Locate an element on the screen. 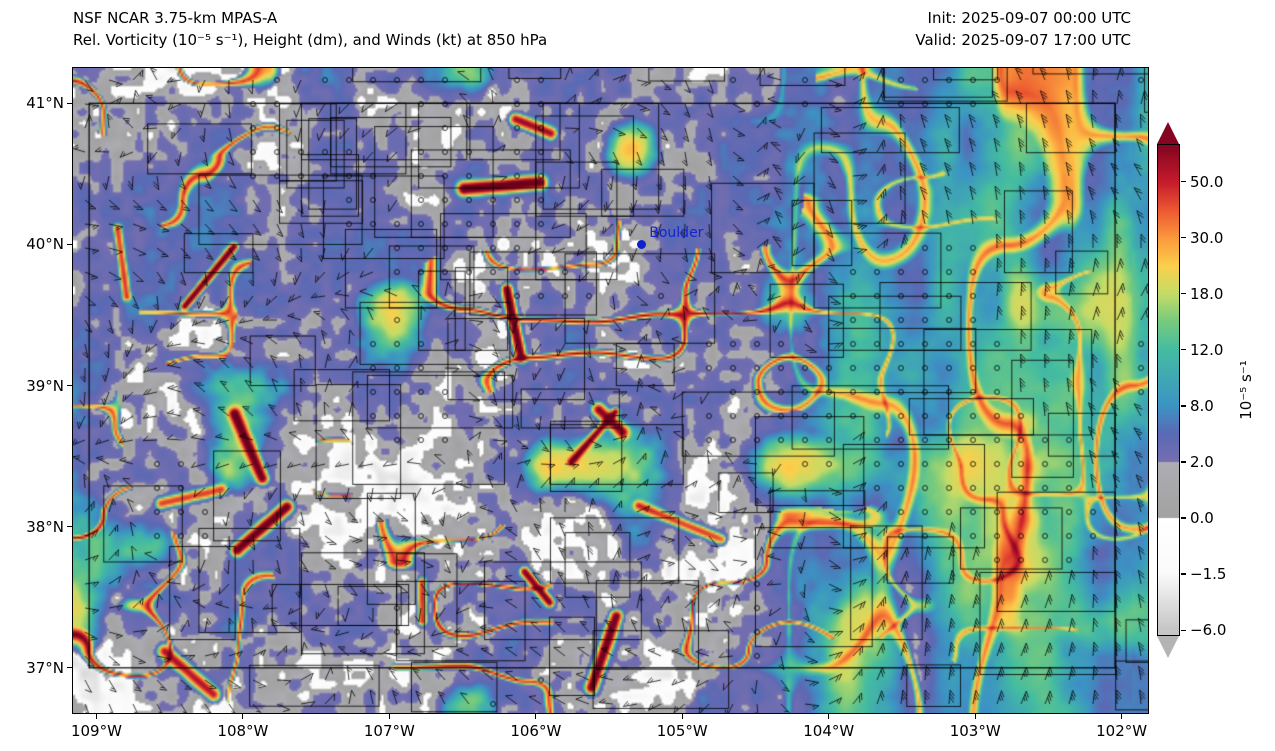  x-axis-tick-label: 102°W is located at coordinates (1122, 731).